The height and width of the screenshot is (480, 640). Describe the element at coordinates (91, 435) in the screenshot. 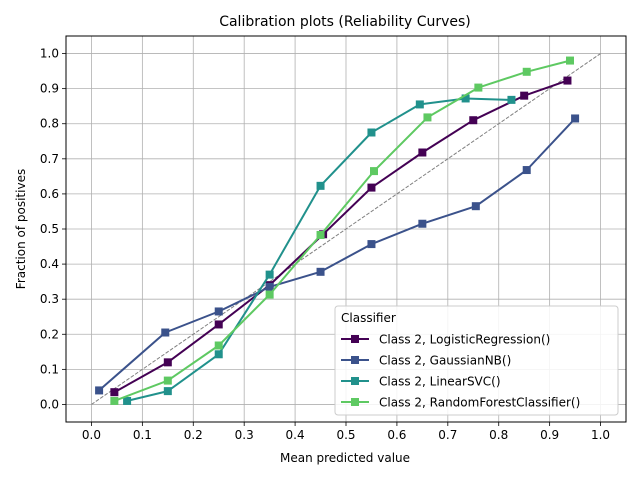

I see `x-tick-label: 0.0` at that location.